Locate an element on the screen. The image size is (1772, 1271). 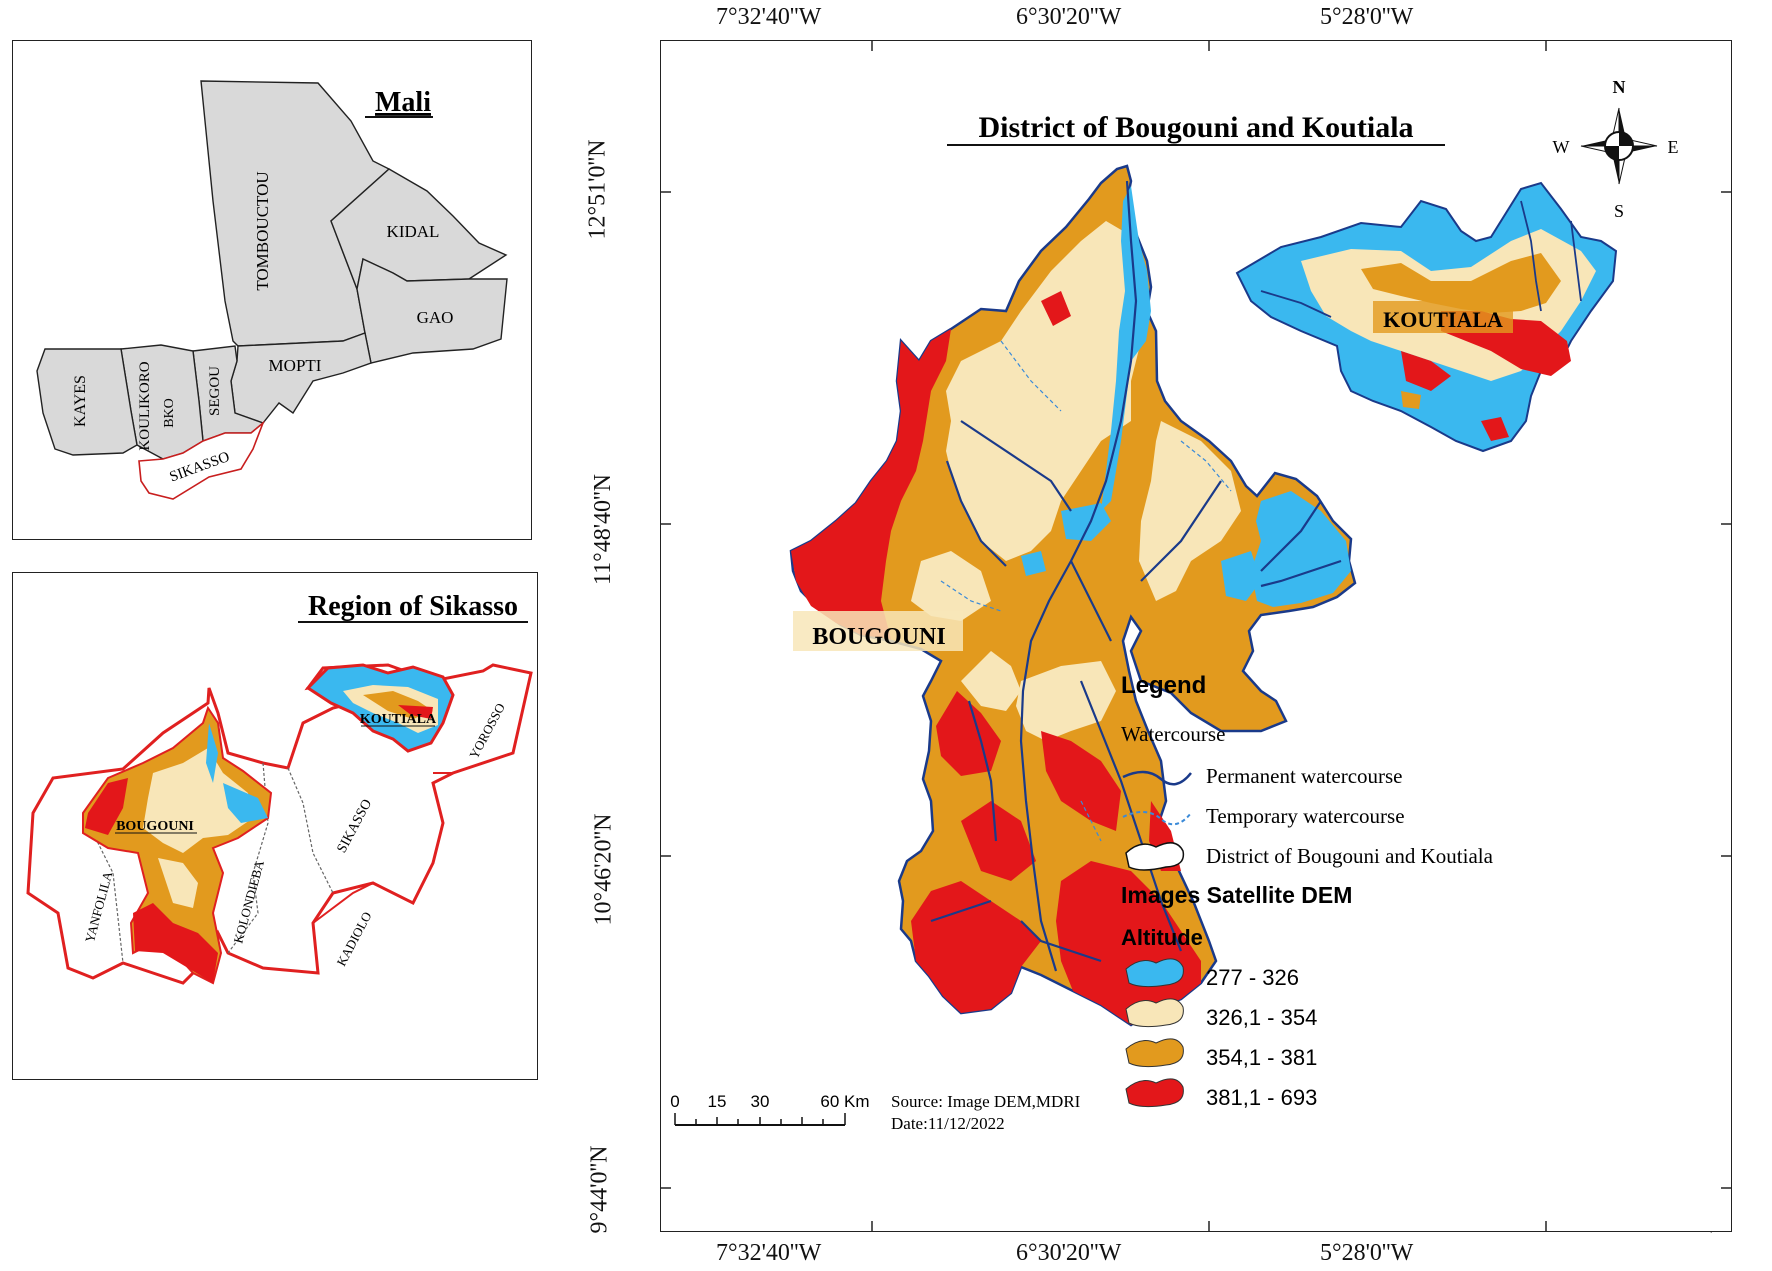
label-kayes: KAYES is located at coordinates (80, 401).